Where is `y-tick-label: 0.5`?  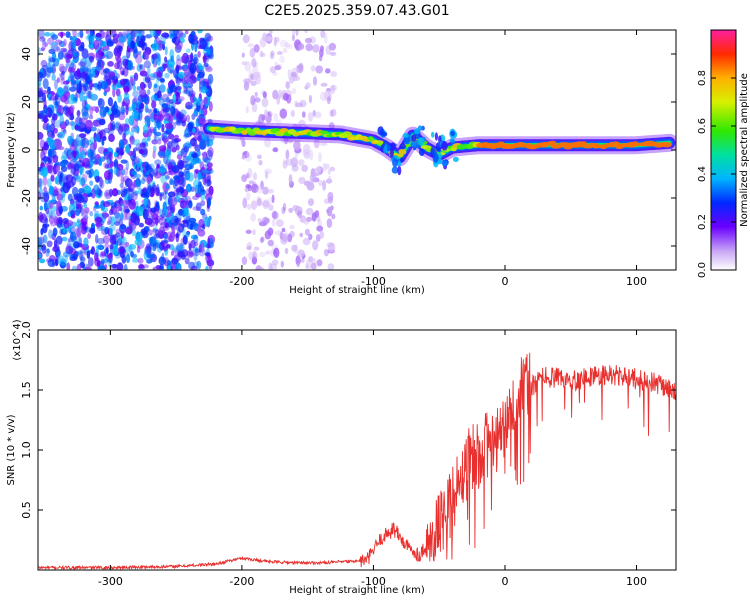 y-tick-label: 0.5 is located at coordinates (26, 510).